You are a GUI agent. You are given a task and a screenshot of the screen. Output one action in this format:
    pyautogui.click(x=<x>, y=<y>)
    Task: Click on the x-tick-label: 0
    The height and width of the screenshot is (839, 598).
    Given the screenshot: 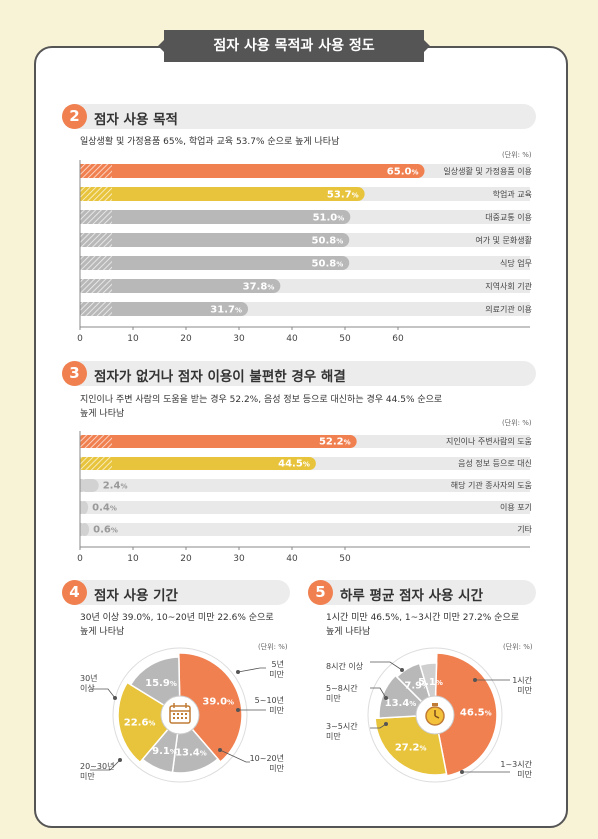 What is the action you would take?
    pyautogui.click(x=80, y=339)
    